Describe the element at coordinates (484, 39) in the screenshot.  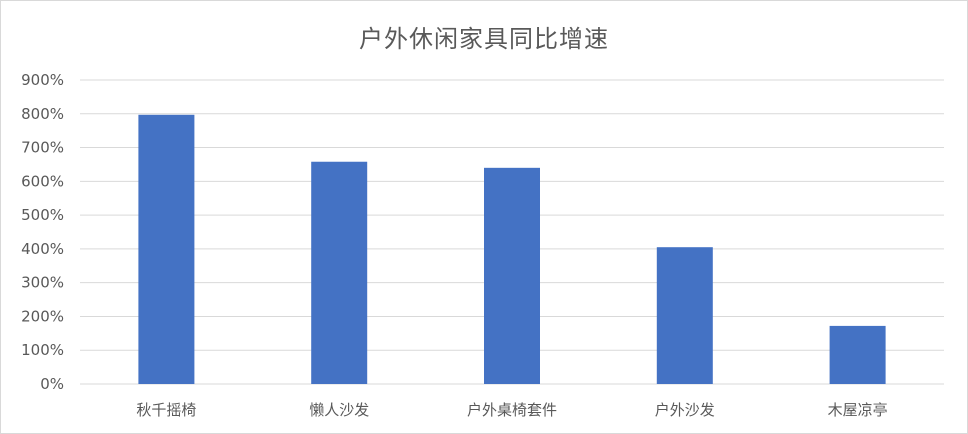
I see `chart-title: 户外休闲家具同比增速` at that location.